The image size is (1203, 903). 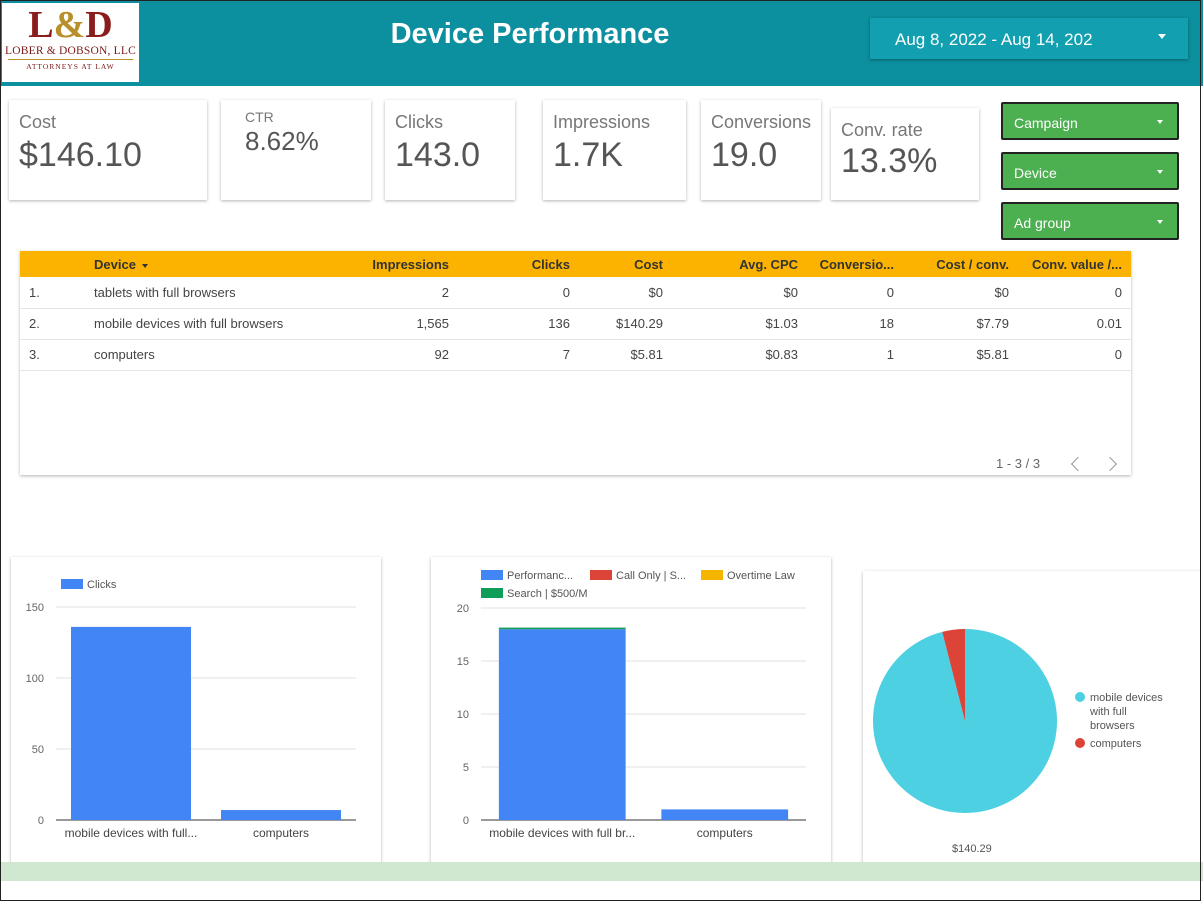 What do you see at coordinates (1078, 464) in the screenshot?
I see `chevron-left-icon` at bounding box center [1078, 464].